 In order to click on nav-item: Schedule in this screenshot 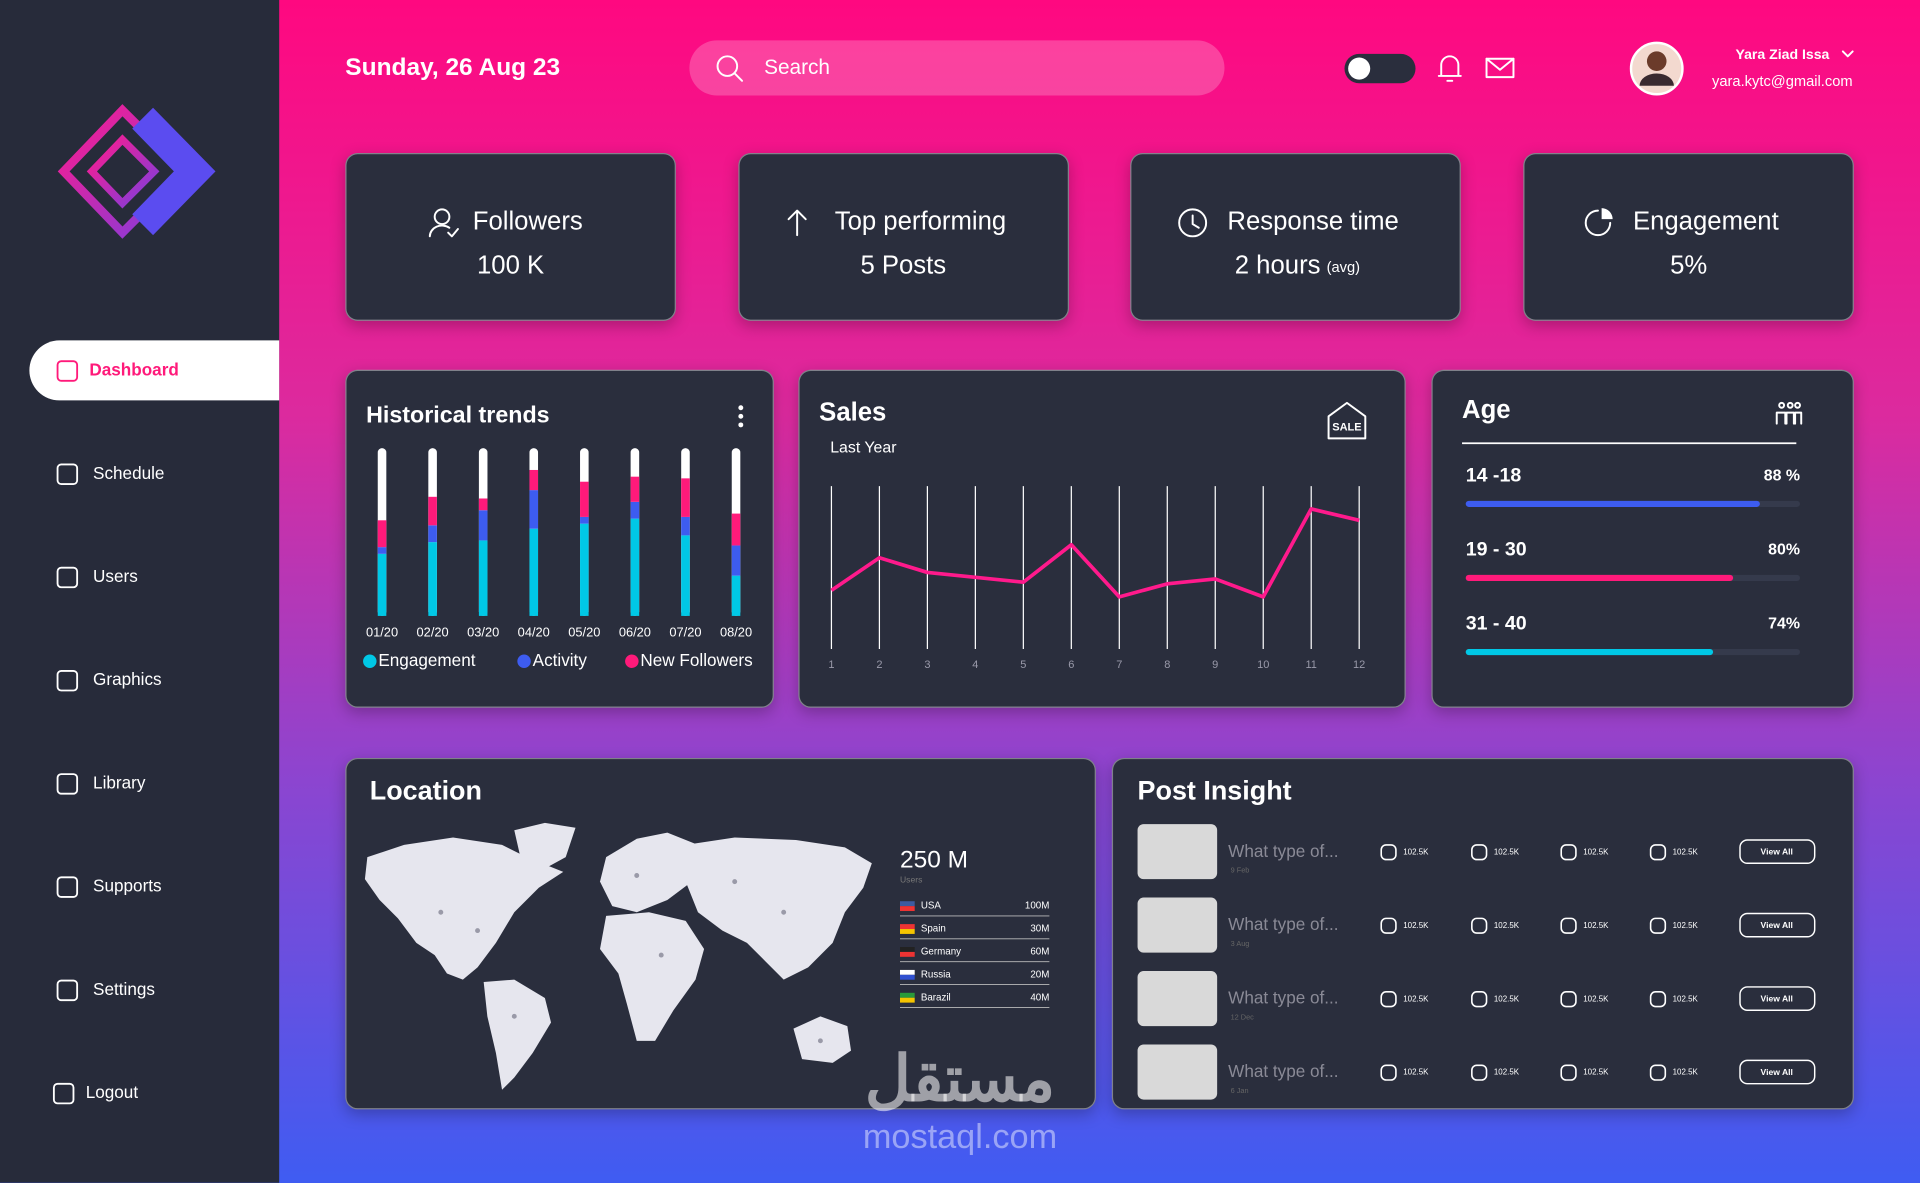, I will do `click(128, 473)`.